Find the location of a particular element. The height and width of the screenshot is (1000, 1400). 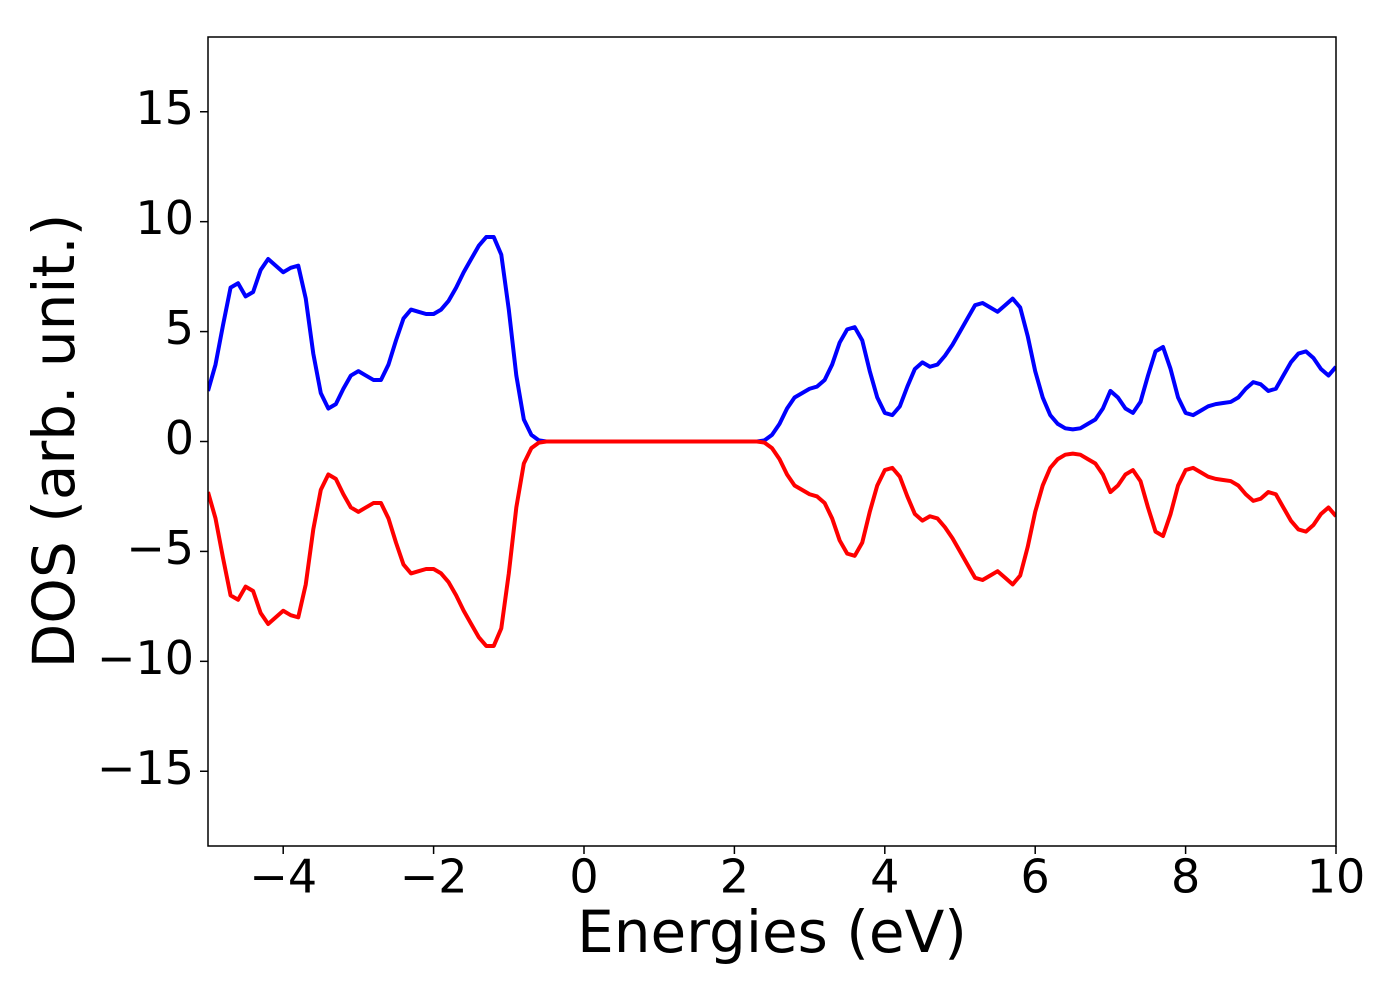

x-tick-label: 8 is located at coordinates (1185, 877).